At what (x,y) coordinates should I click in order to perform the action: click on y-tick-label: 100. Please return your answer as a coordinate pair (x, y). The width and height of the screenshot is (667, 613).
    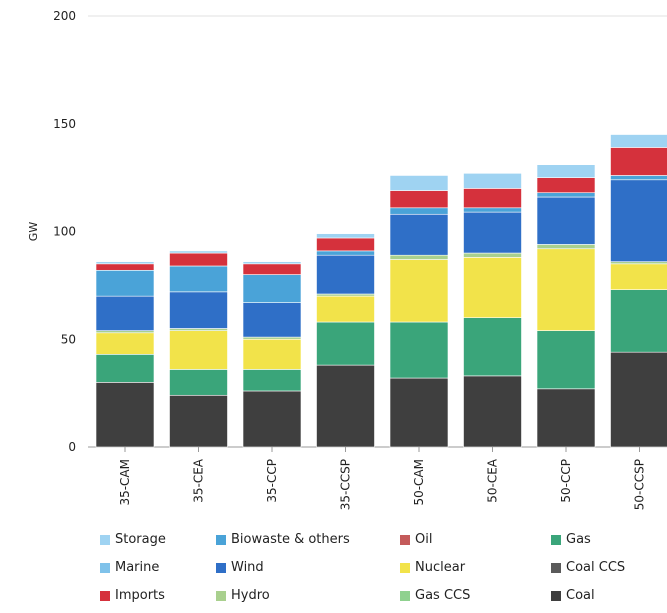
    Looking at the image, I should click on (64, 232).